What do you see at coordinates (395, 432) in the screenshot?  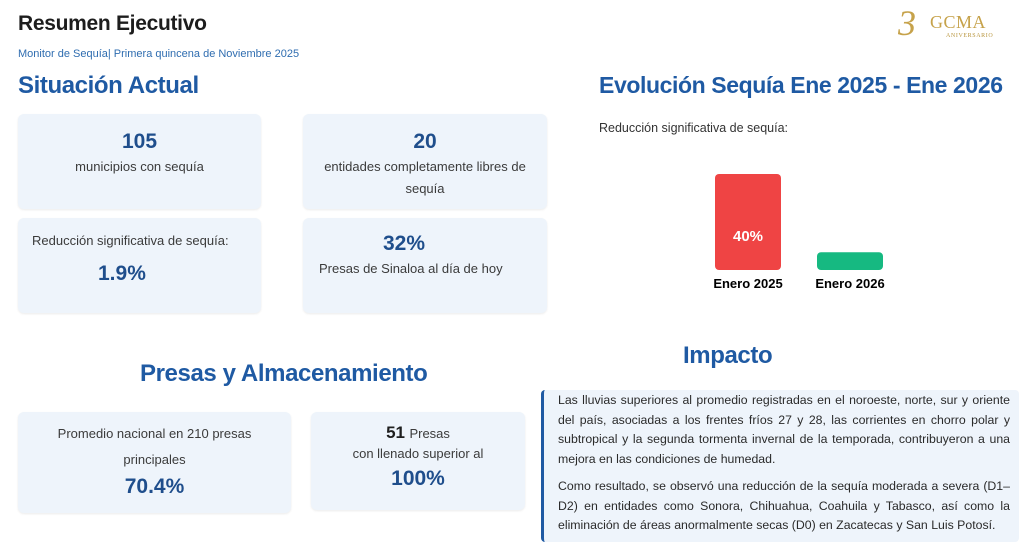 I see `presas-count: 51` at bounding box center [395, 432].